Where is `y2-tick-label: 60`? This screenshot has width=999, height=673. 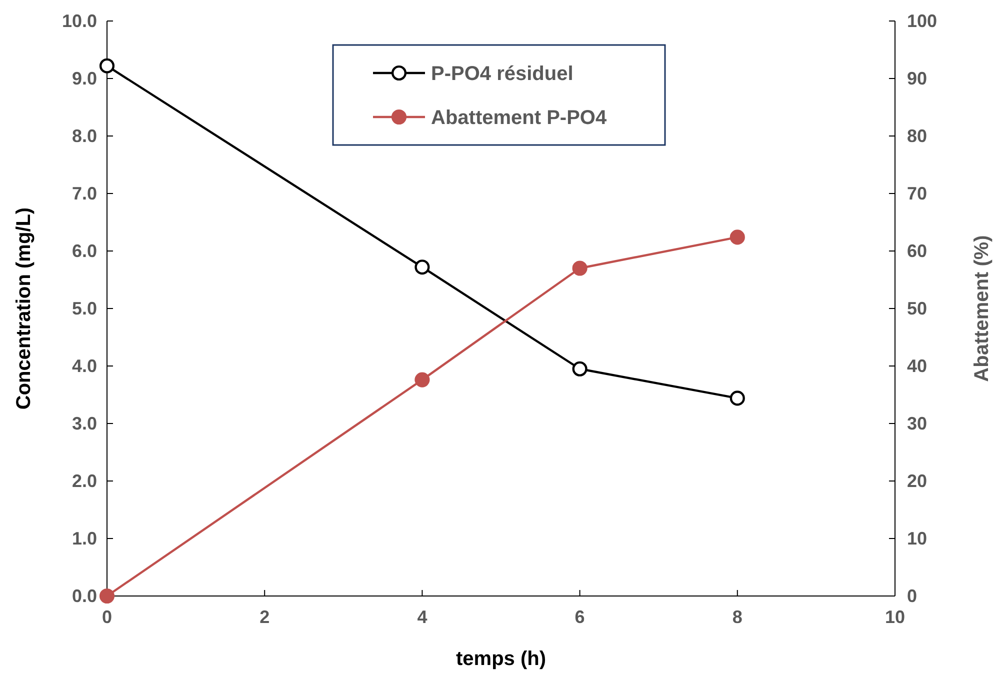 y2-tick-label: 60 is located at coordinates (917, 250).